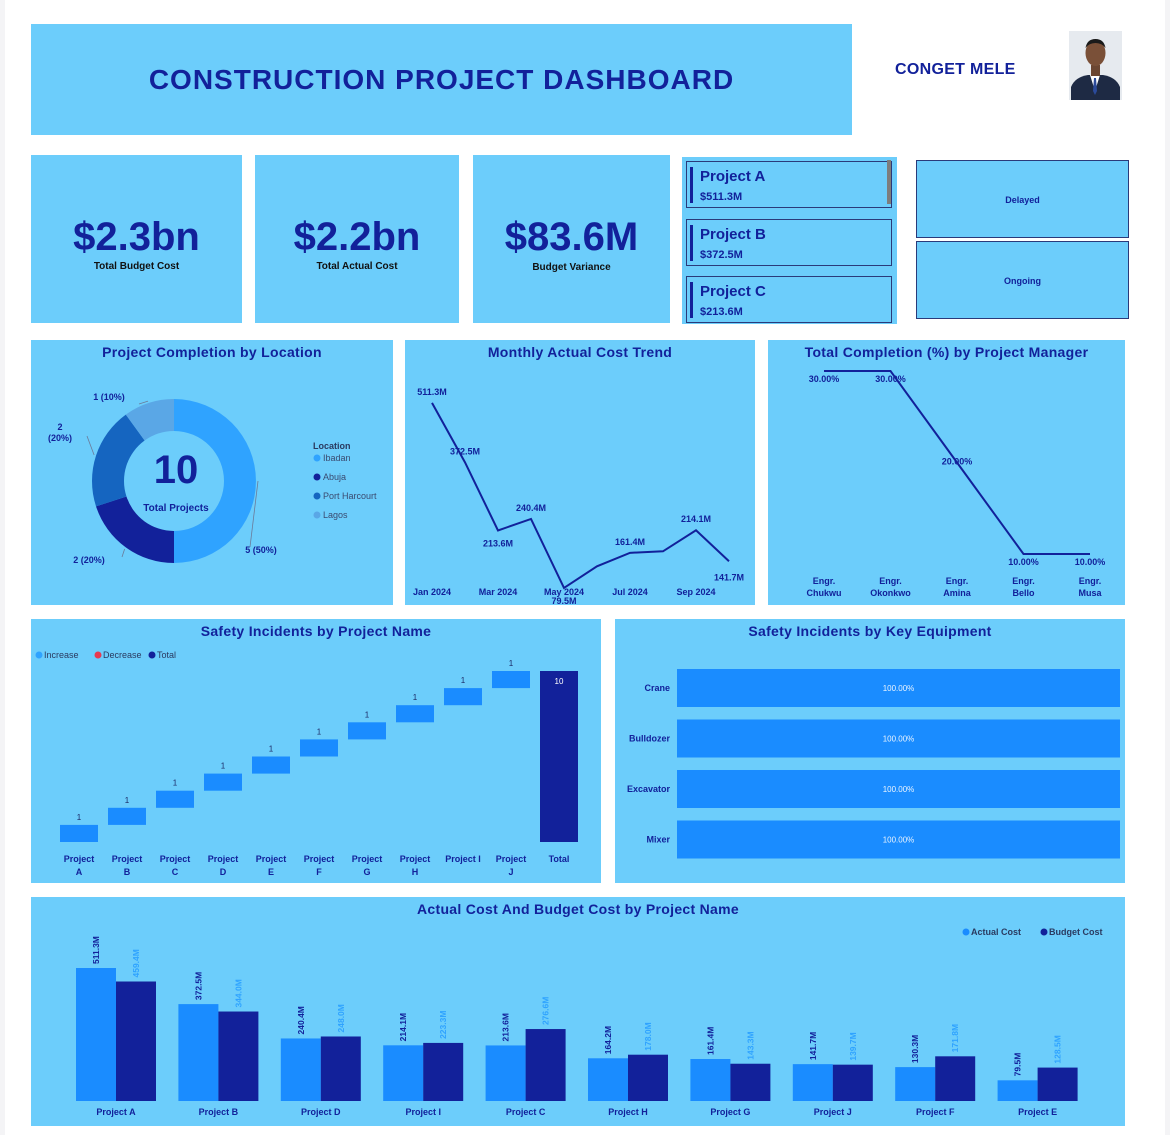 The width and height of the screenshot is (1170, 1135). Describe the element at coordinates (580, 352) in the screenshot. I see `chart-title: Monthly Actual Cost Trend` at that location.